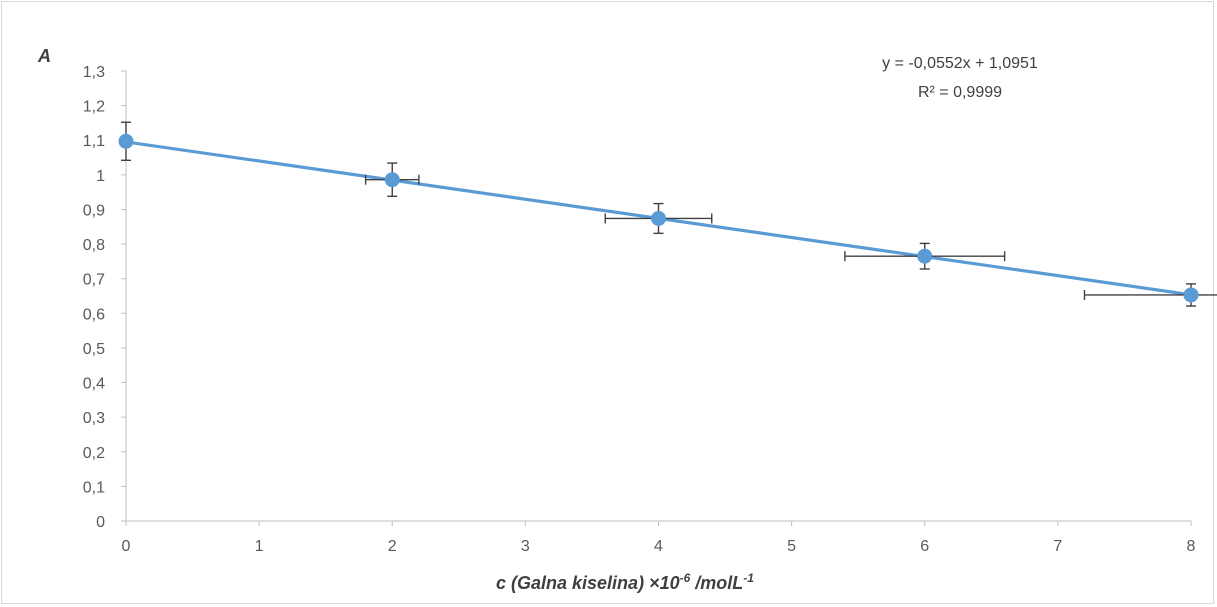 The height and width of the screenshot is (607, 1217). Describe the element at coordinates (94, 487) in the screenshot. I see `y-tick-label: 0,1` at that location.